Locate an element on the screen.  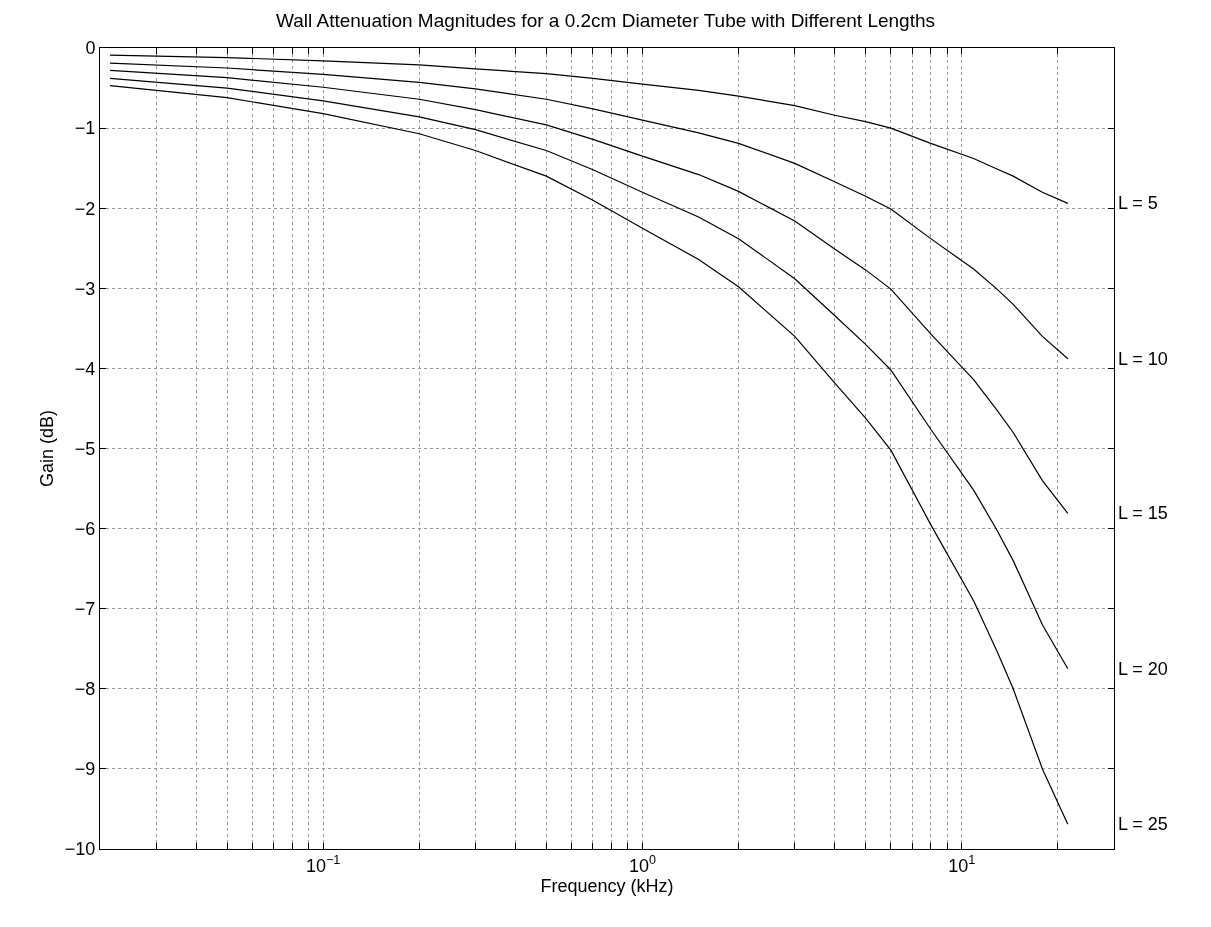
x-tick-label: 10$^{−1}$ is located at coordinates (323, 864).